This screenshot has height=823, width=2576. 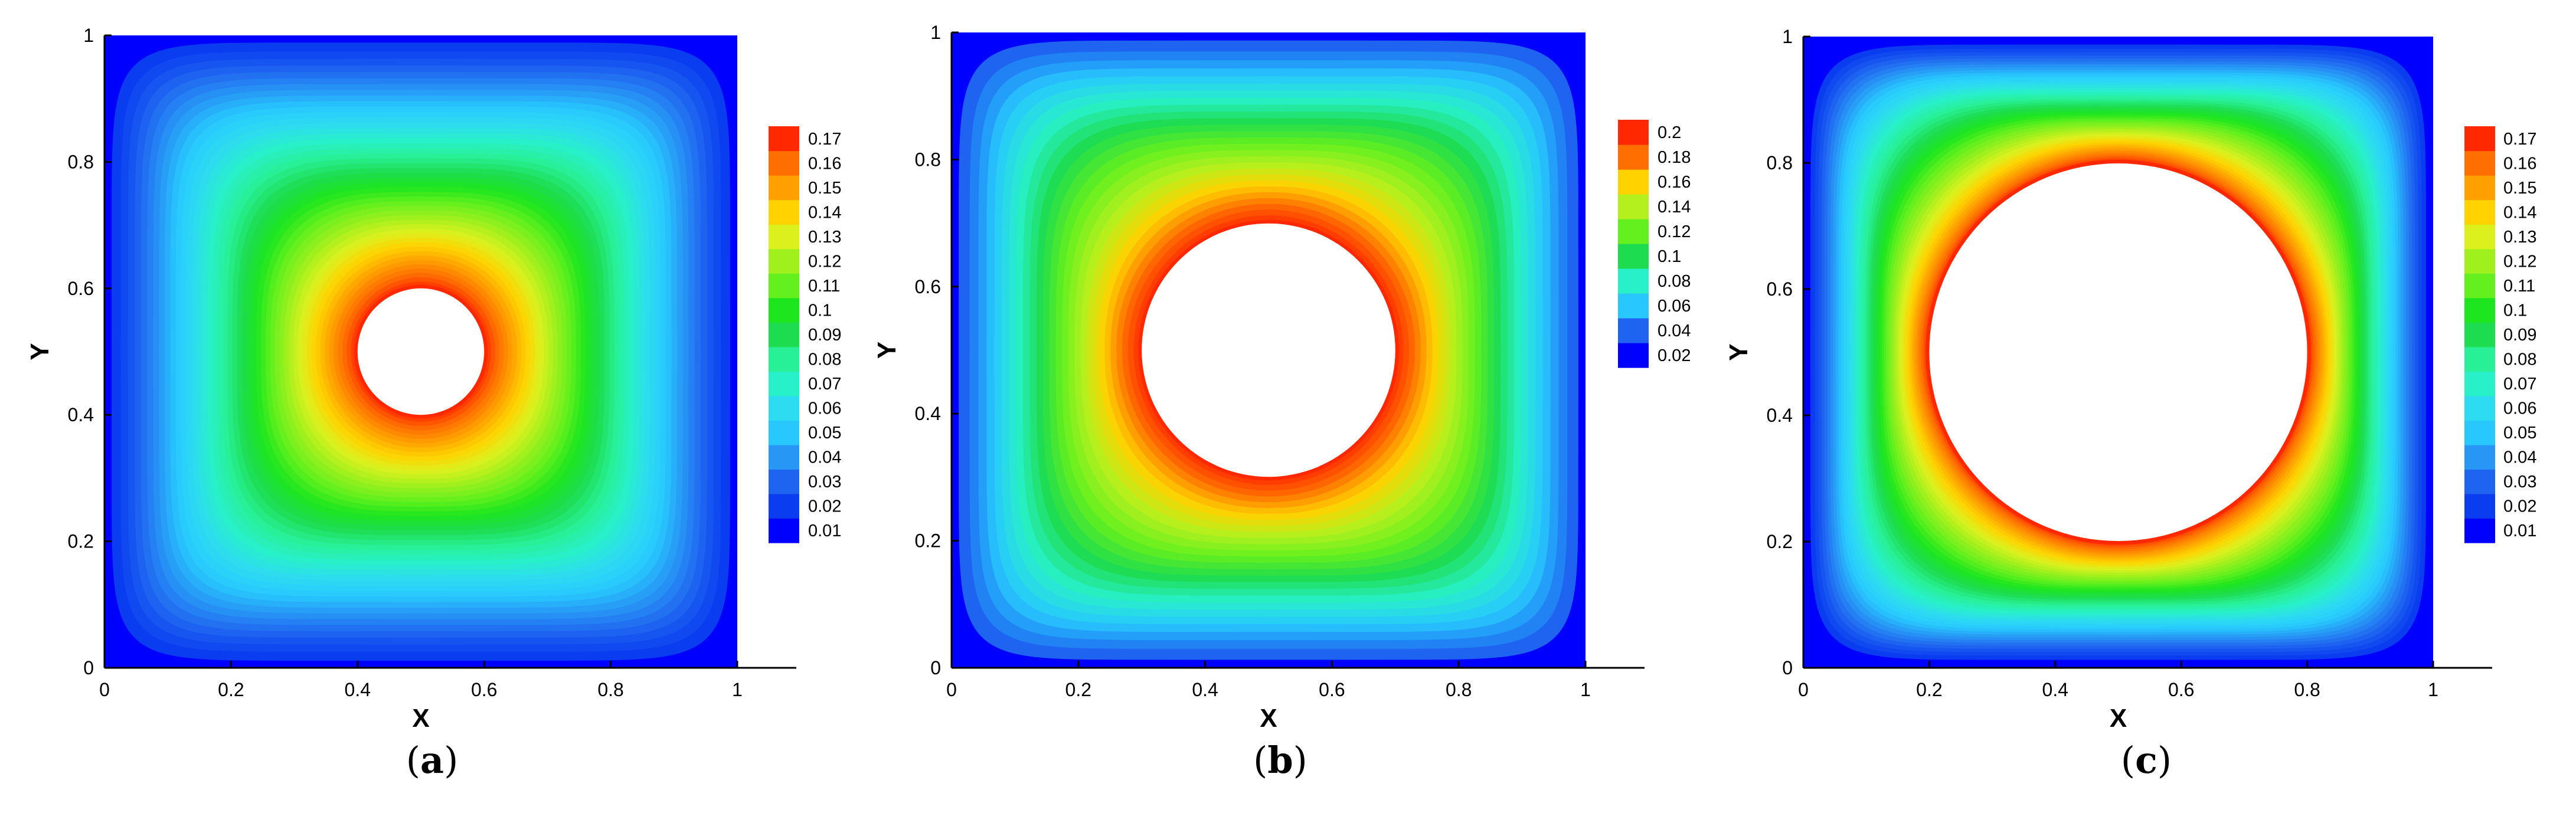 I want to click on x-tick-label: 1, so click(x=737, y=690).